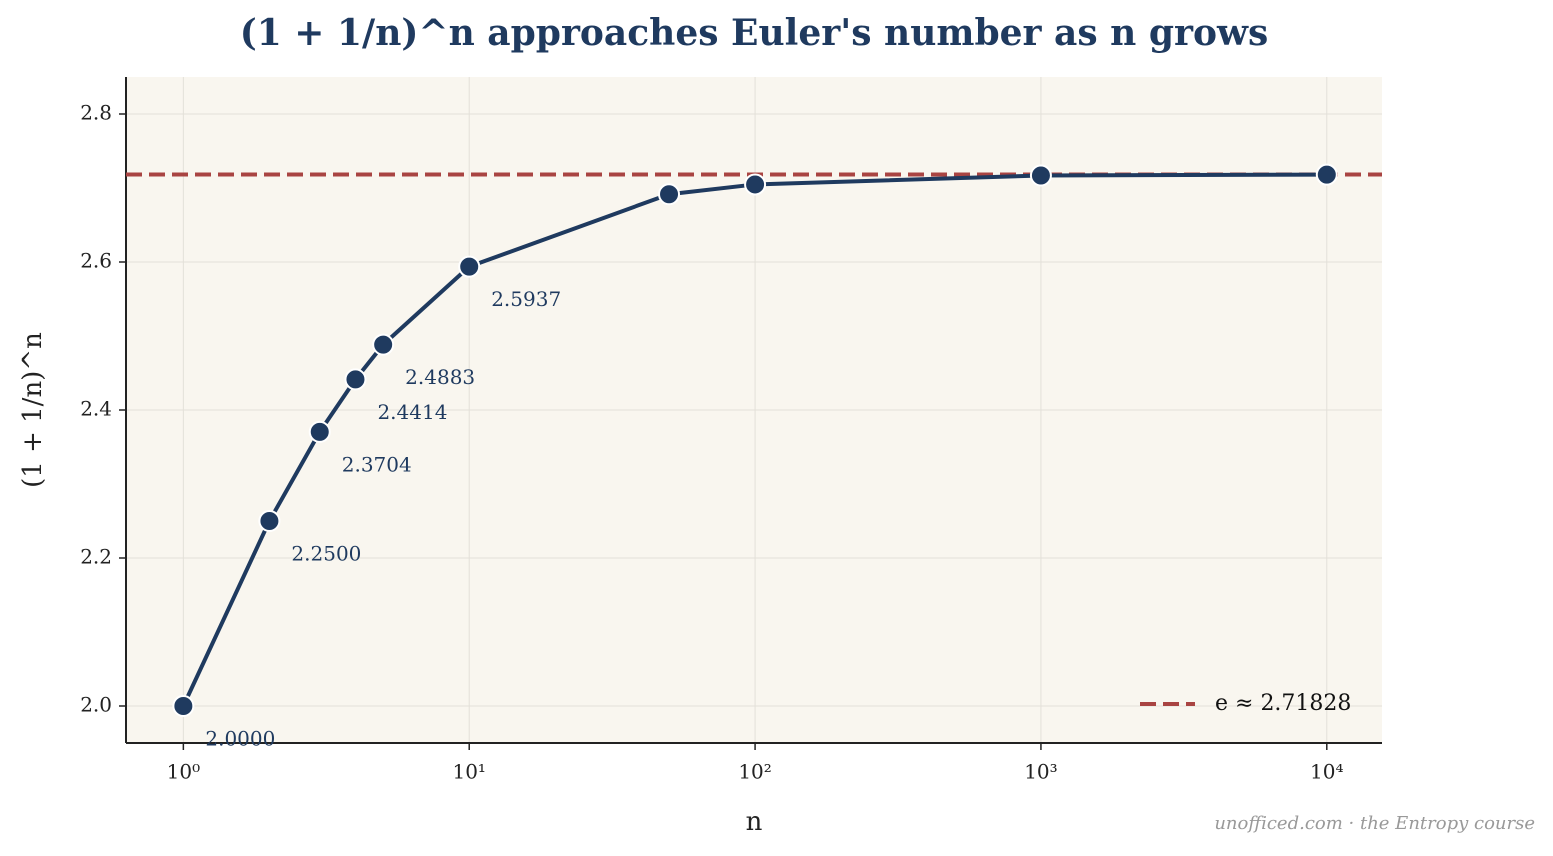  Describe the element at coordinates (754, 822) in the screenshot. I see `x-axis-label: n` at that location.